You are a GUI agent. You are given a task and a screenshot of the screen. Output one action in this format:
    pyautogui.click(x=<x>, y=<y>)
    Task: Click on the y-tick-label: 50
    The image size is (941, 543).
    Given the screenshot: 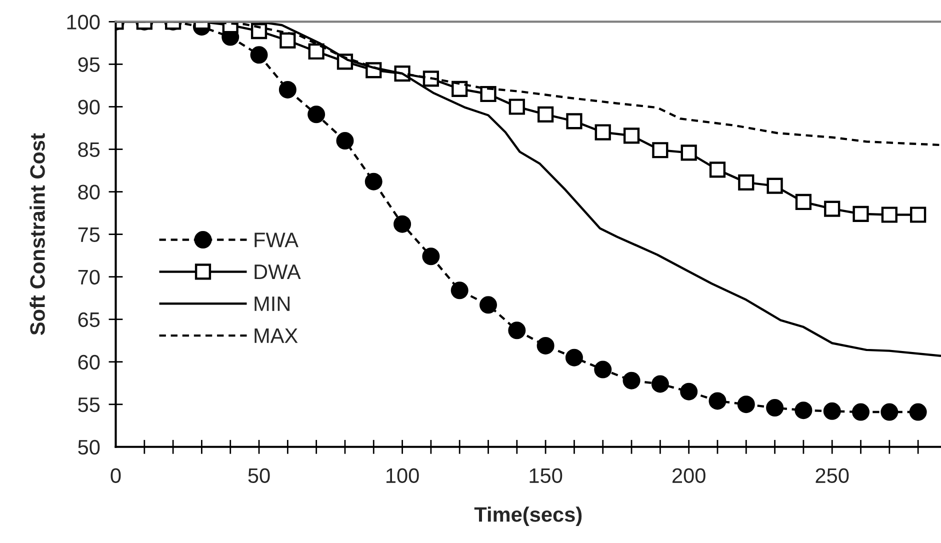 What is the action you would take?
    pyautogui.click(x=89, y=447)
    